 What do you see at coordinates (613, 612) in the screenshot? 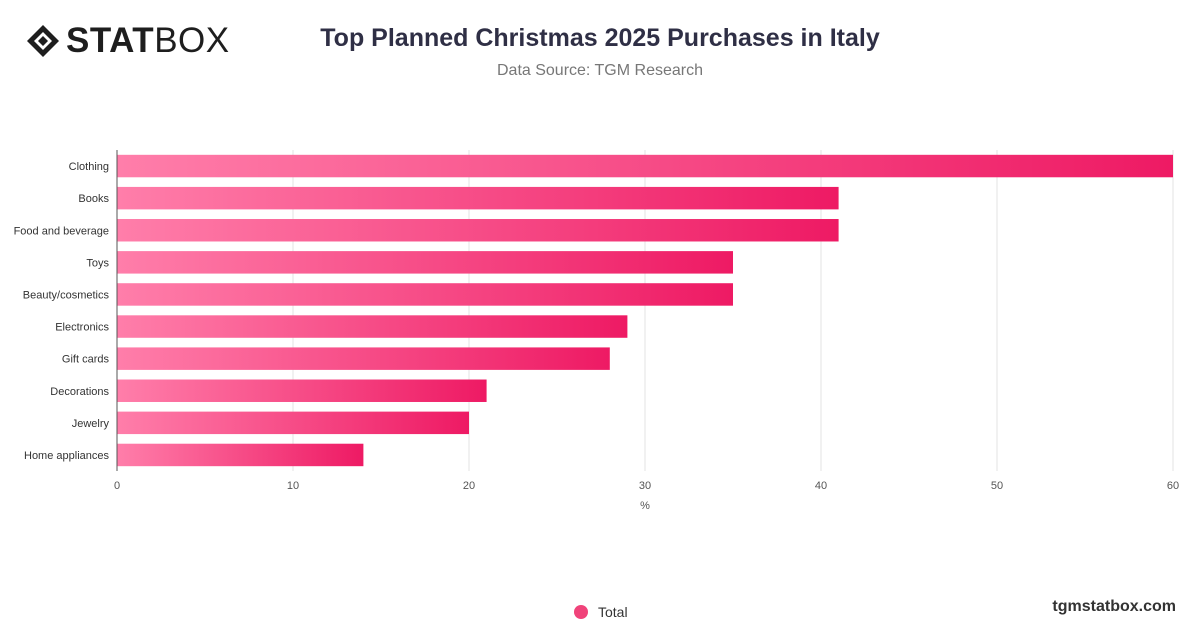
I see `legend-label-total: Total` at bounding box center [613, 612].